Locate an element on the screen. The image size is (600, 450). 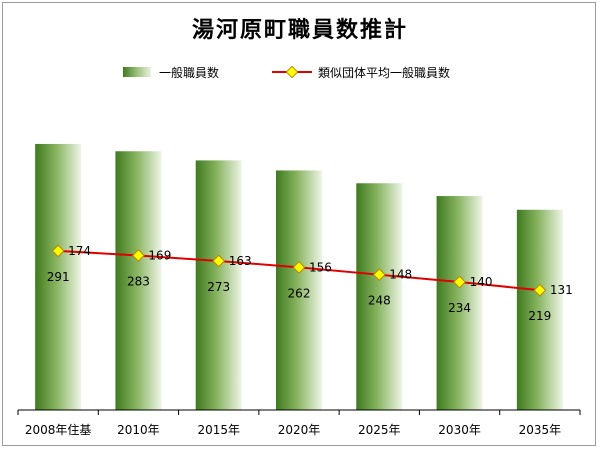
legend-line-swatch is located at coordinates (292, 72).